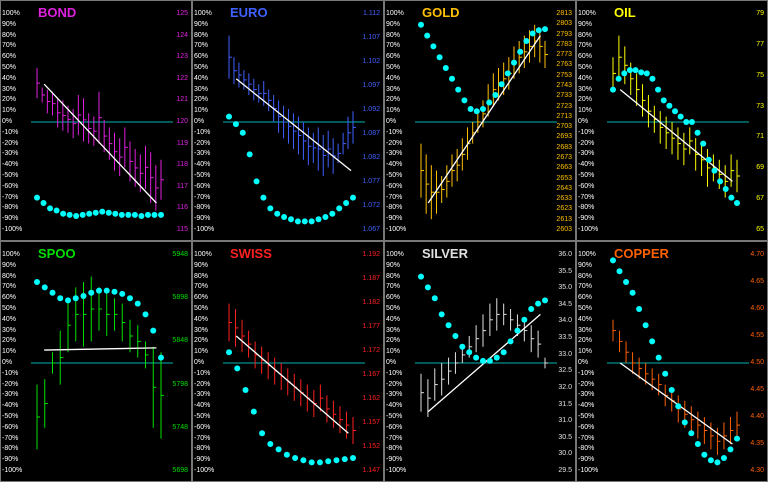 This screenshot has height=482, width=768. What do you see at coordinates (10, 449) in the screenshot?
I see `pct-tick-label: -80%` at bounding box center [10, 449].